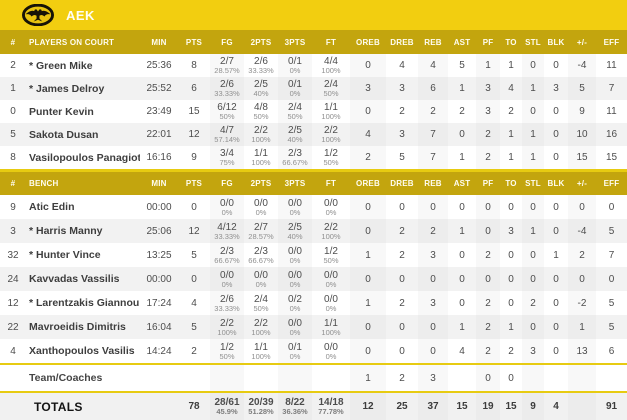 The height and width of the screenshot is (420, 627). What do you see at coordinates (331, 84) in the screenshot?
I see `made-attempted: 2/4` at bounding box center [331, 84].